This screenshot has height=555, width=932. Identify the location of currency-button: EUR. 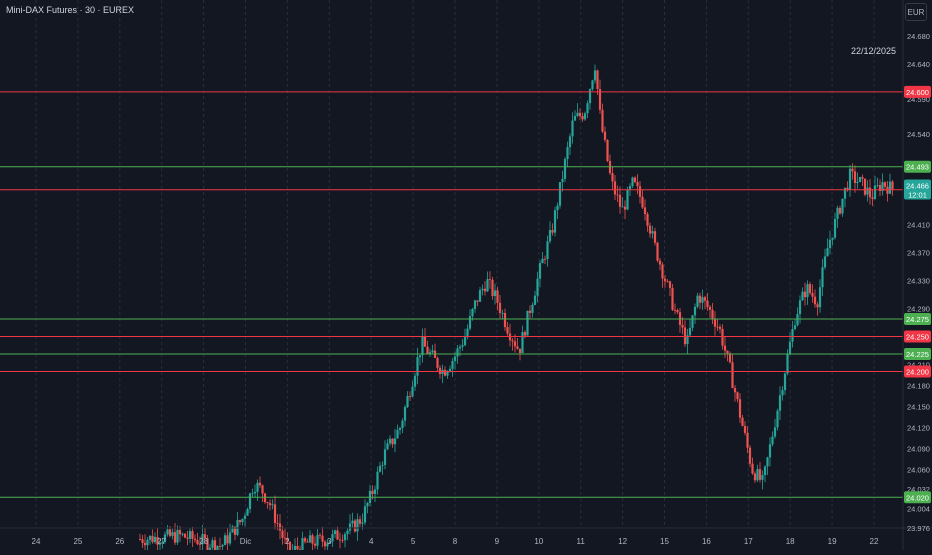
(916, 12).